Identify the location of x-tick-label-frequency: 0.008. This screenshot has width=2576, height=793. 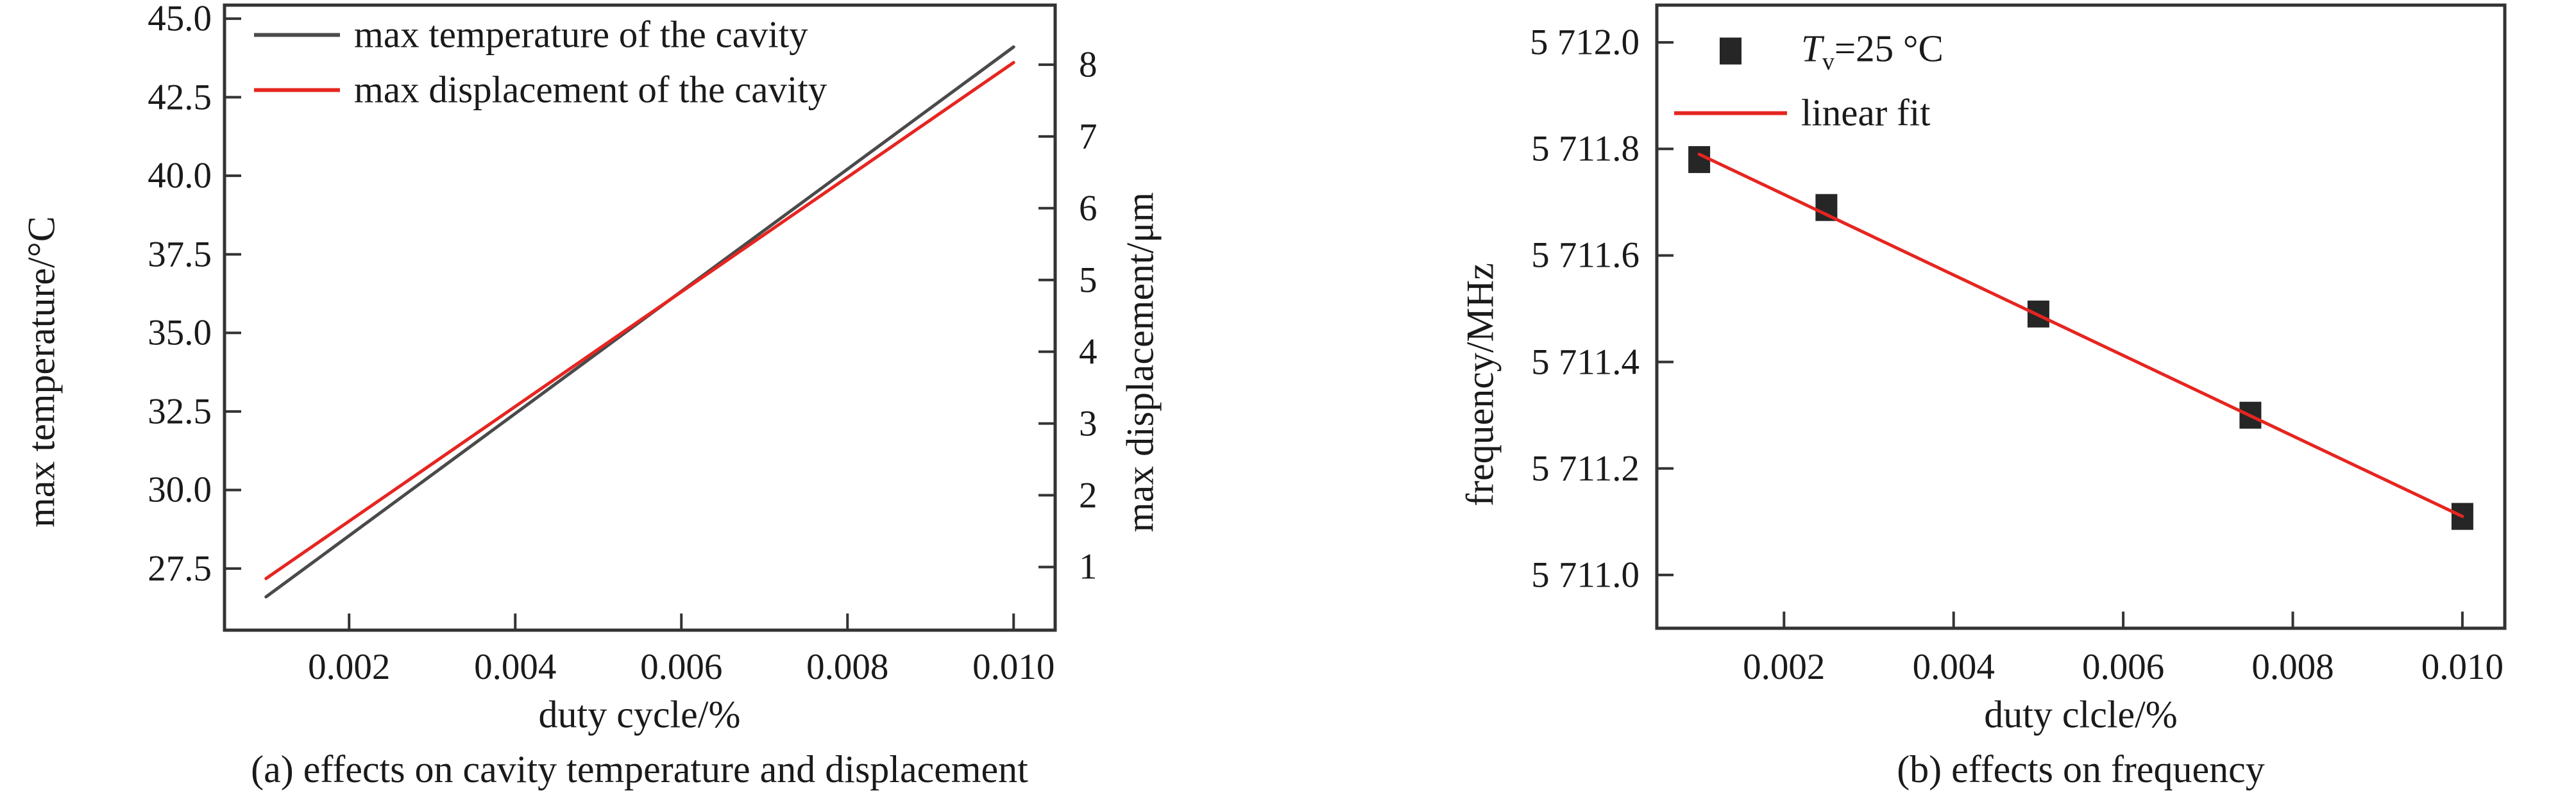
(2292, 667).